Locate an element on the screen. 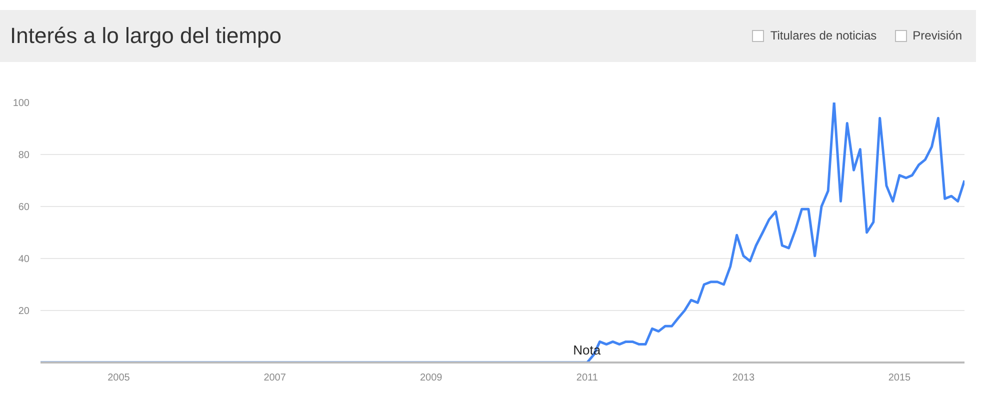 The width and height of the screenshot is (986, 408). y-tick-label: 60 is located at coordinates (24, 207).